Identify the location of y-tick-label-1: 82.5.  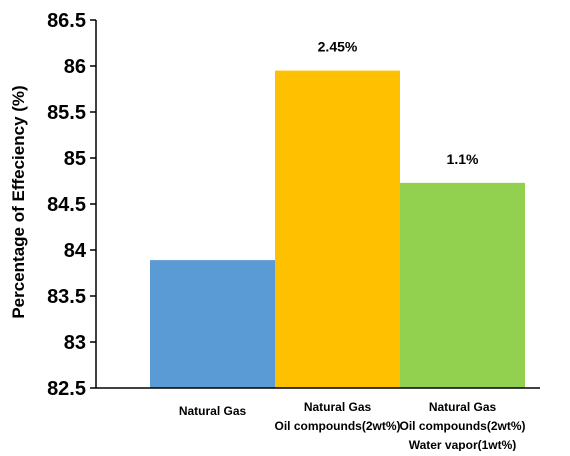
(66, 389).